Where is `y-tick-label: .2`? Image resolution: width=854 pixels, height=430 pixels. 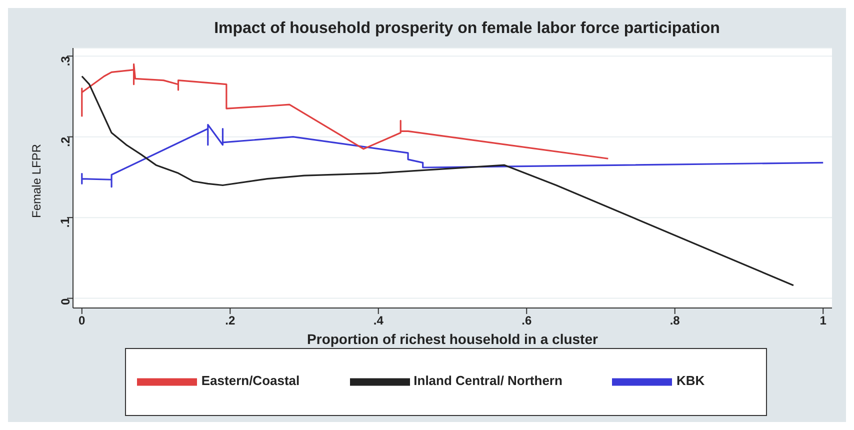
y-tick-label: .2 is located at coordinates (65, 141).